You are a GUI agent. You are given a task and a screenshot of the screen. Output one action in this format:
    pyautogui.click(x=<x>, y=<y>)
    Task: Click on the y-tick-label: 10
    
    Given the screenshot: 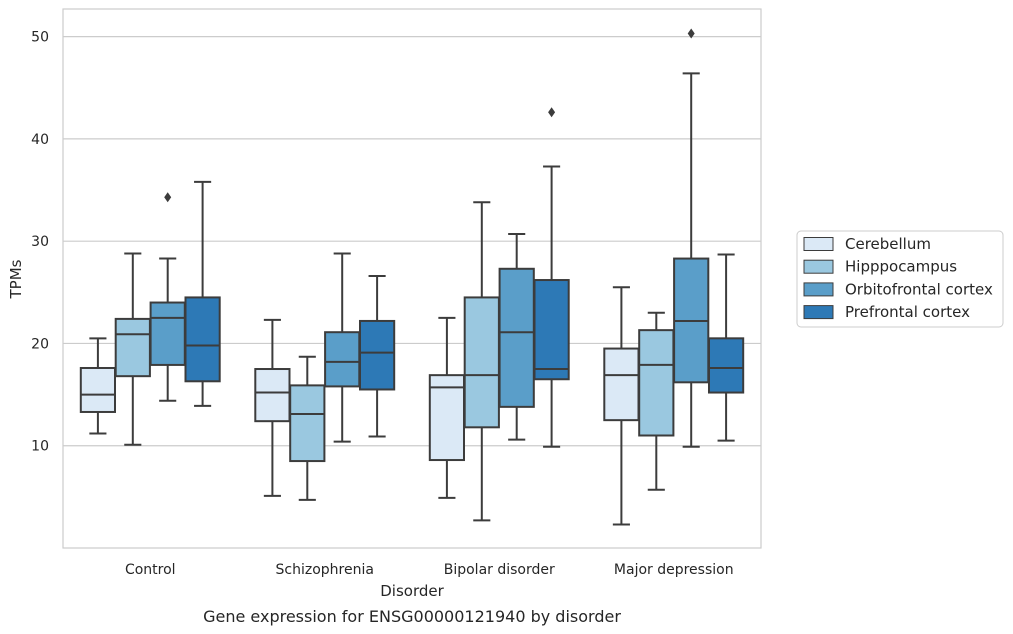 What is the action you would take?
    pyautogui.click(x=40, y=447)
    